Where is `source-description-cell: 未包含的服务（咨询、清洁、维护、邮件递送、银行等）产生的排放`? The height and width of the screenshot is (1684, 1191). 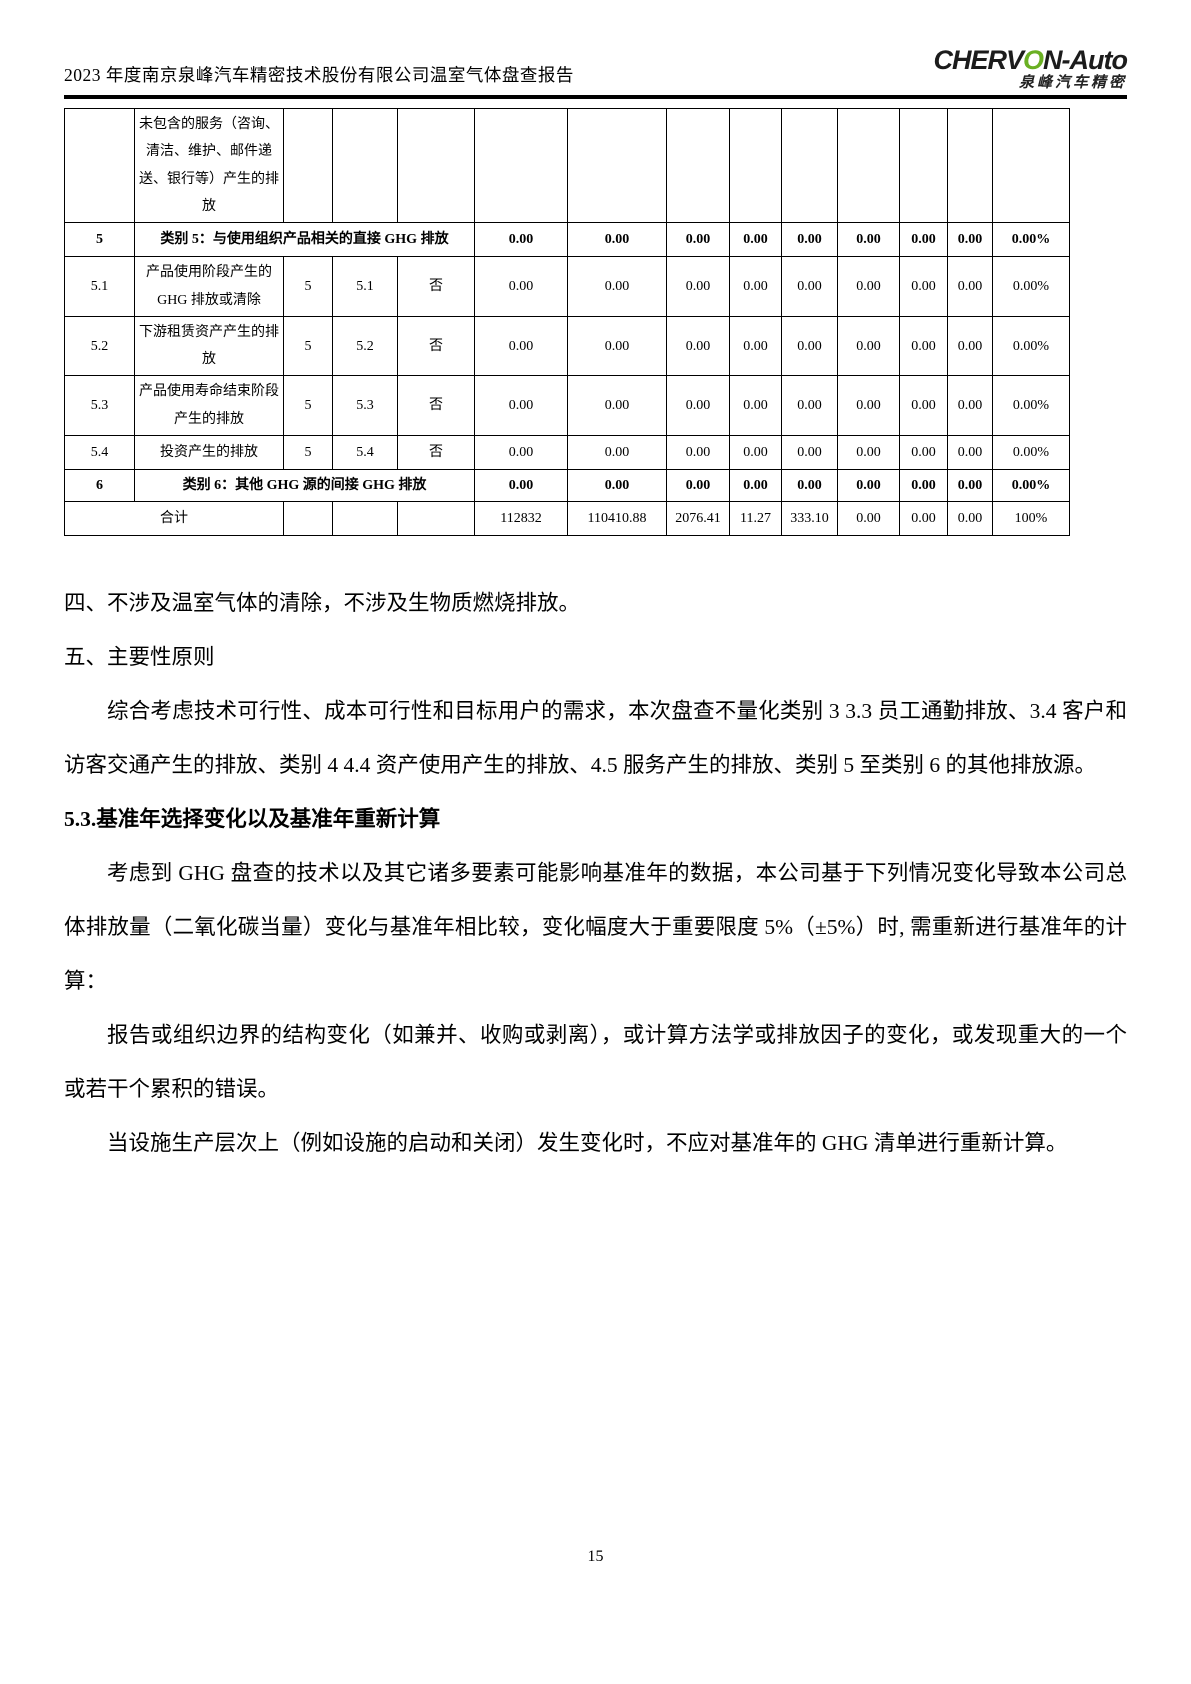
source-description-cell: 未包含的服务（咨询、清洁、维护、邮件递送、银行等）产生的排放 is located at coordinates (209, 166).